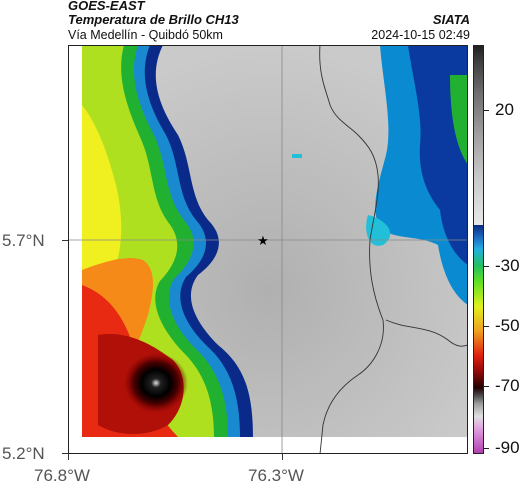  What do you see at coordinates (23, 453) in the screenshot?
I see `lat-label-5-2: 5.2°N` at bounding box center [23, 453].